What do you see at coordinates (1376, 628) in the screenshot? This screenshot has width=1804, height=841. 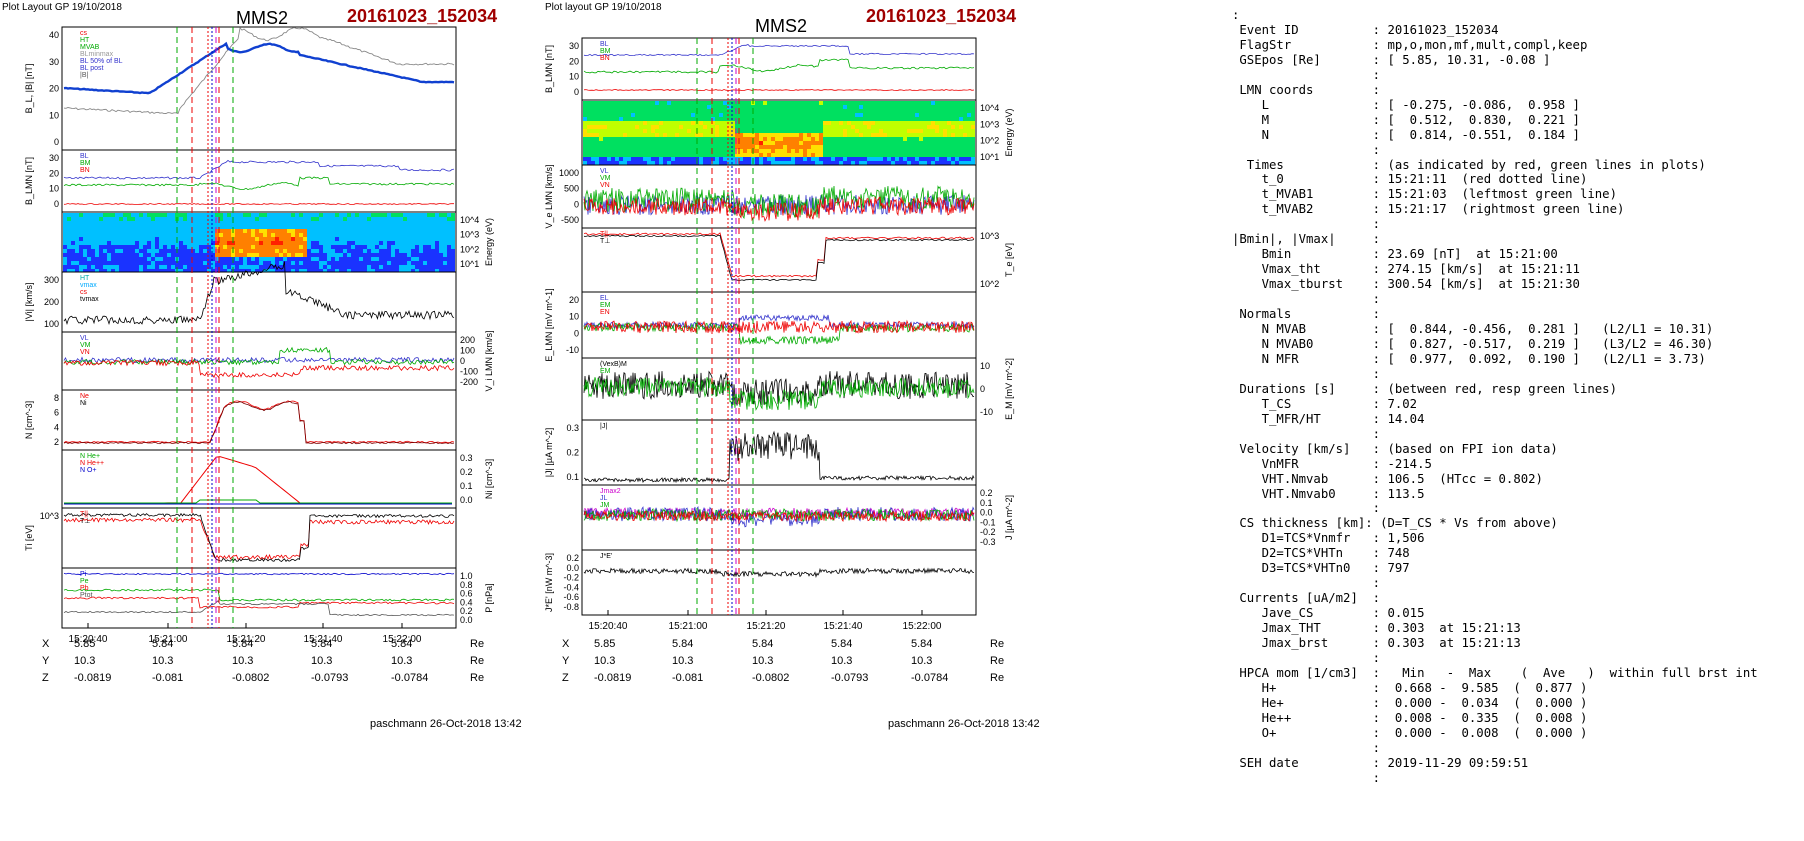 I see `info-line: Jmax_THT : 0.303 at 15:21:13` at bounding box center [1376, 628].